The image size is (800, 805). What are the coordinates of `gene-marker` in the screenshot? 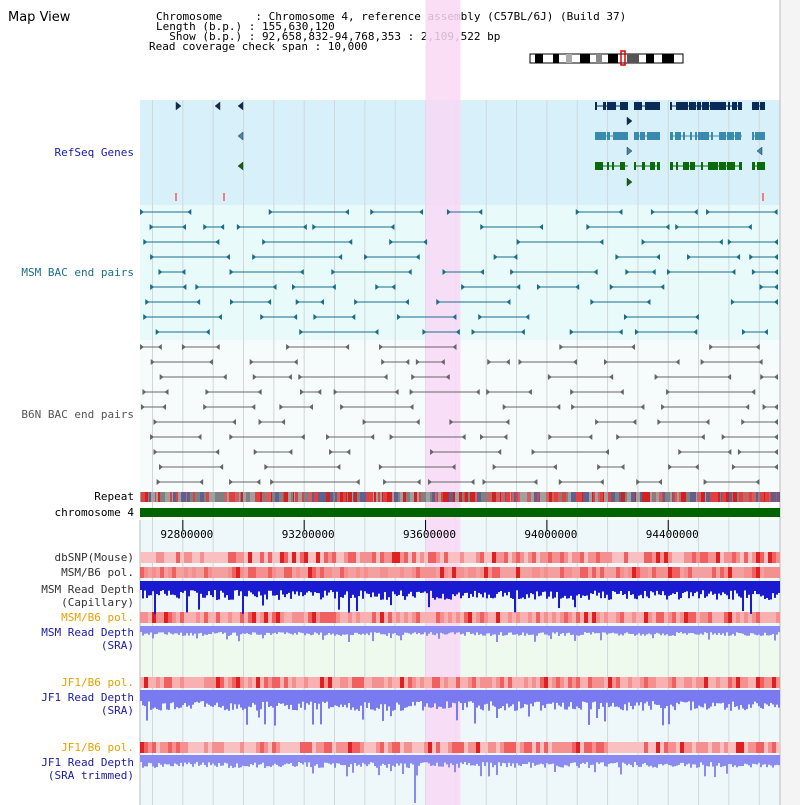 It's located at (763, 197).